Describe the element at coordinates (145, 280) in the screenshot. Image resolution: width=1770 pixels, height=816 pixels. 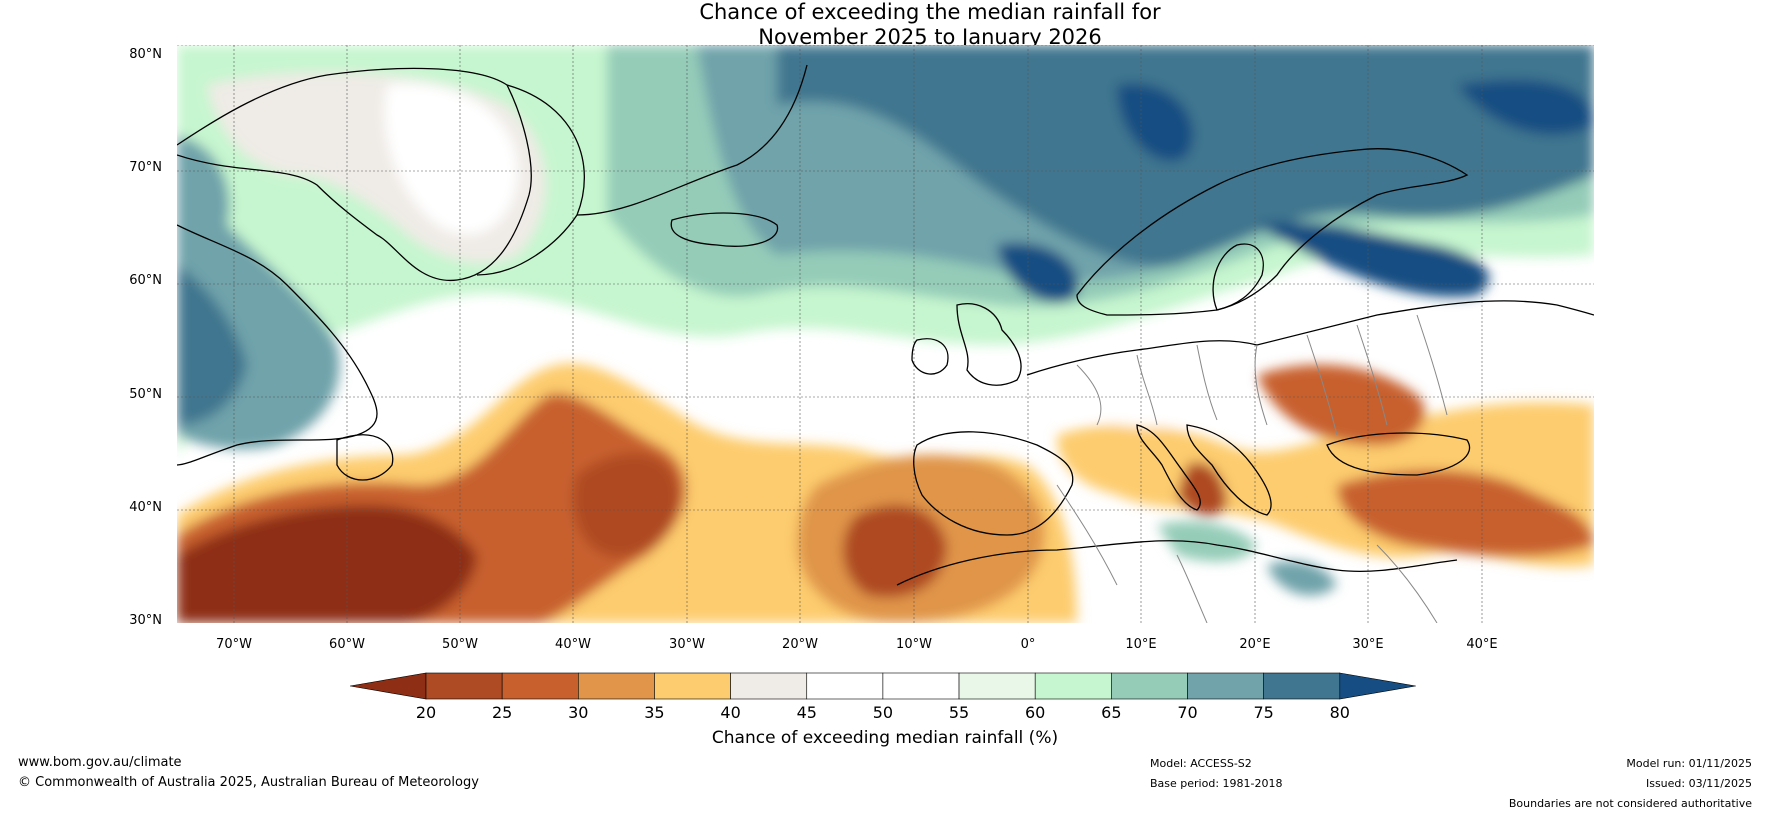
I see `lat-label-60n: 60°N` at that location.